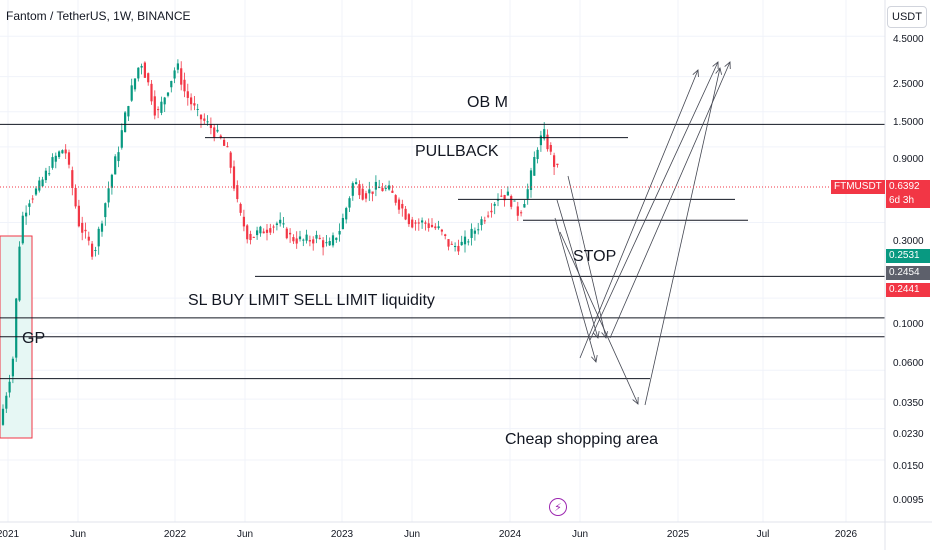  I want to click on y-tick-label: 0.0350, so click(908, 403).